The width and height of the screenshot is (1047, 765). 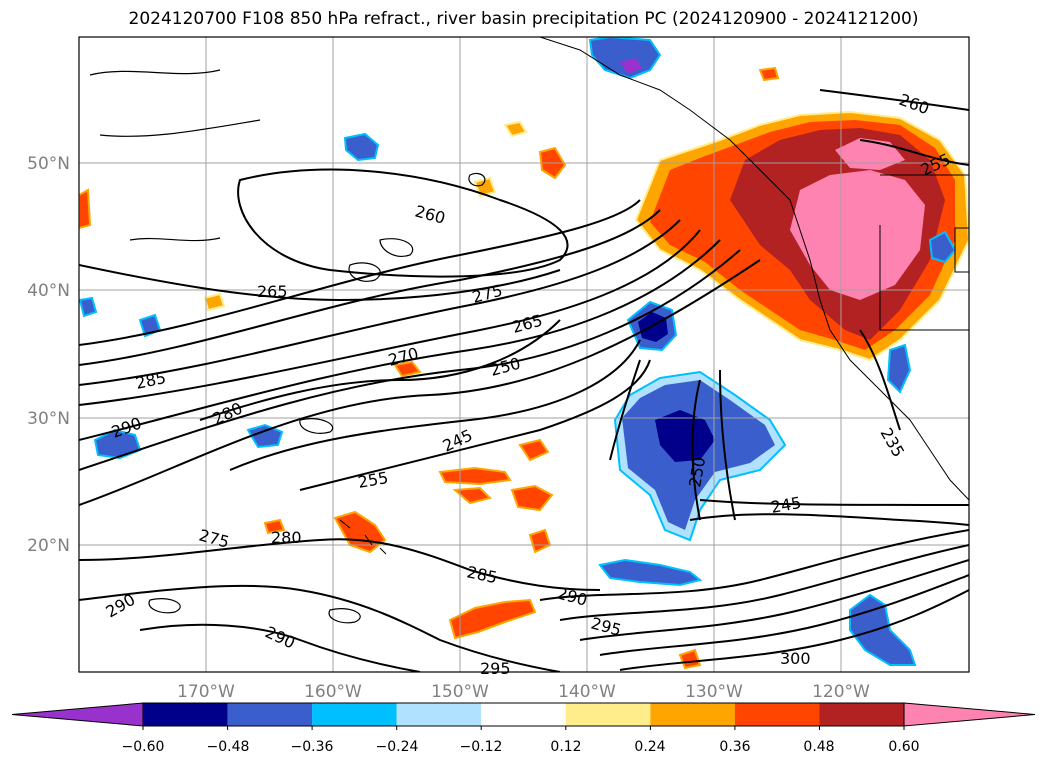 What do you see at coordinates (481, 747) in the screenshot?
I see `colorbar-tick-label: −0.12` at bounding box center [481, 747].